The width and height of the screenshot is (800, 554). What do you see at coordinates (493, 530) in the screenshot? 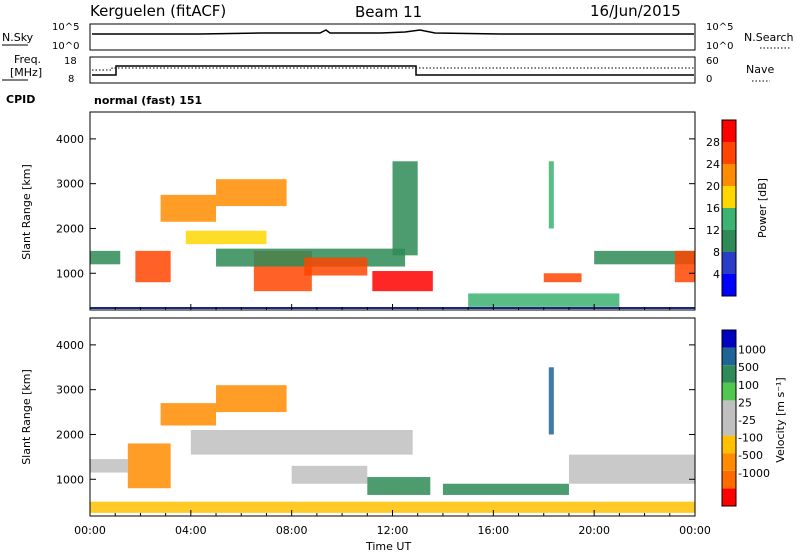
I see `x-tick-label: 16:00` at bounding box center [493, 530].